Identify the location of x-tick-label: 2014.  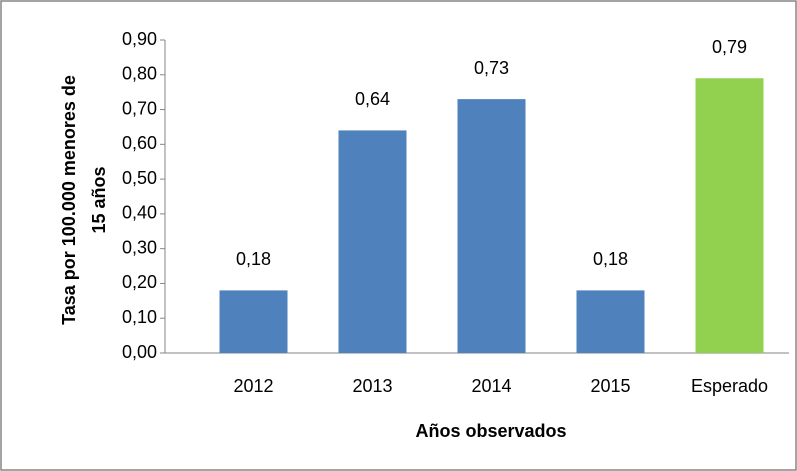
(491, 386).